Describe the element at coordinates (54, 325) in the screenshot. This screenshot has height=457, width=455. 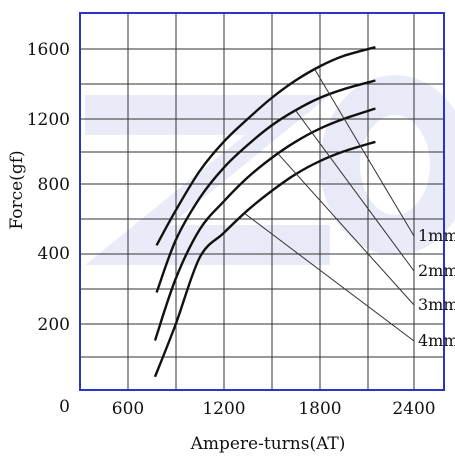
I see `y-tick-label-200: 200` at that location.